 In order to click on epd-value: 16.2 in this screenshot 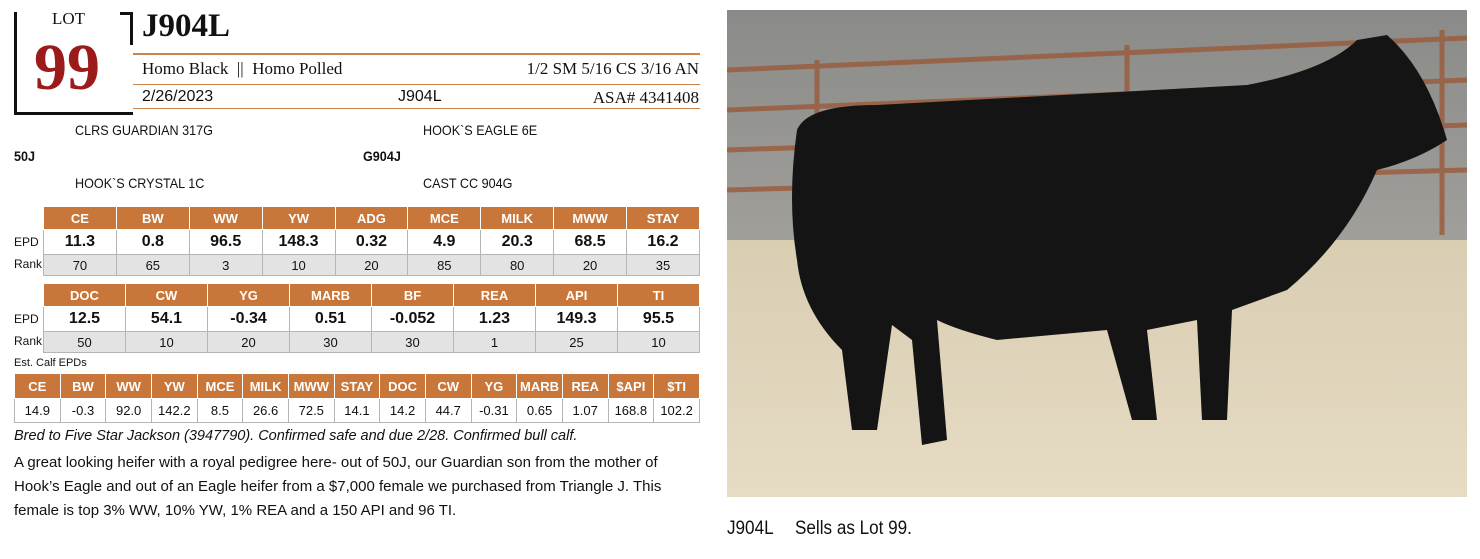, I will do `click(663, 242)`.